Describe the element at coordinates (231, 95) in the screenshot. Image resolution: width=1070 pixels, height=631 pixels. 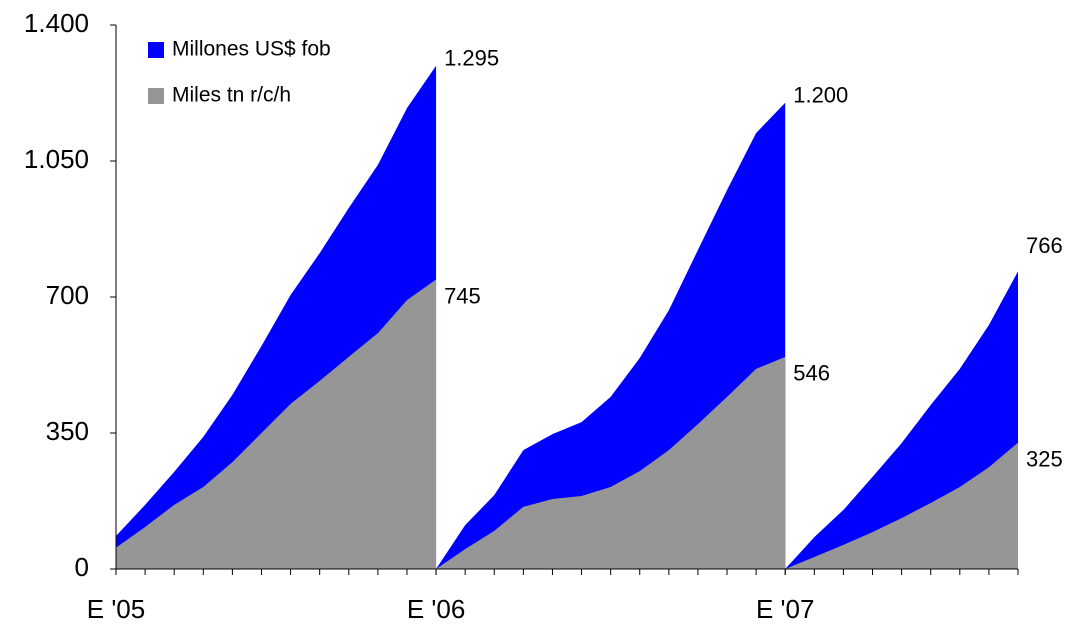
I see `legend-label: Miles tn r/c/h` at that location.